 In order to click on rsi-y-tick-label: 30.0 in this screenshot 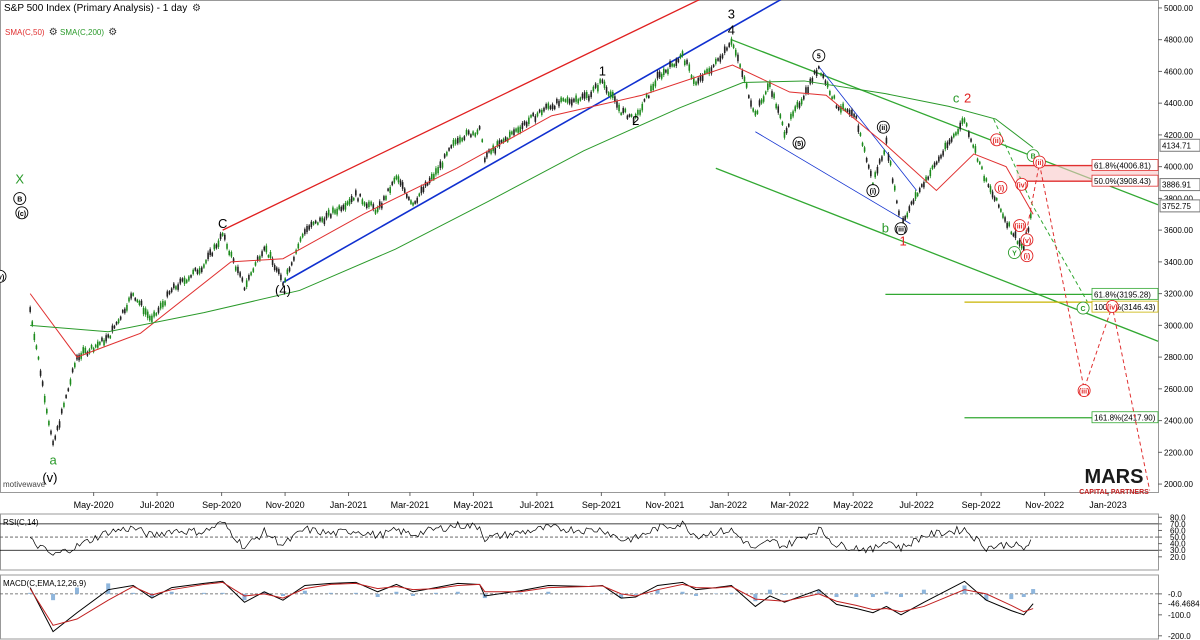, I will do `click(1178, 550)`.